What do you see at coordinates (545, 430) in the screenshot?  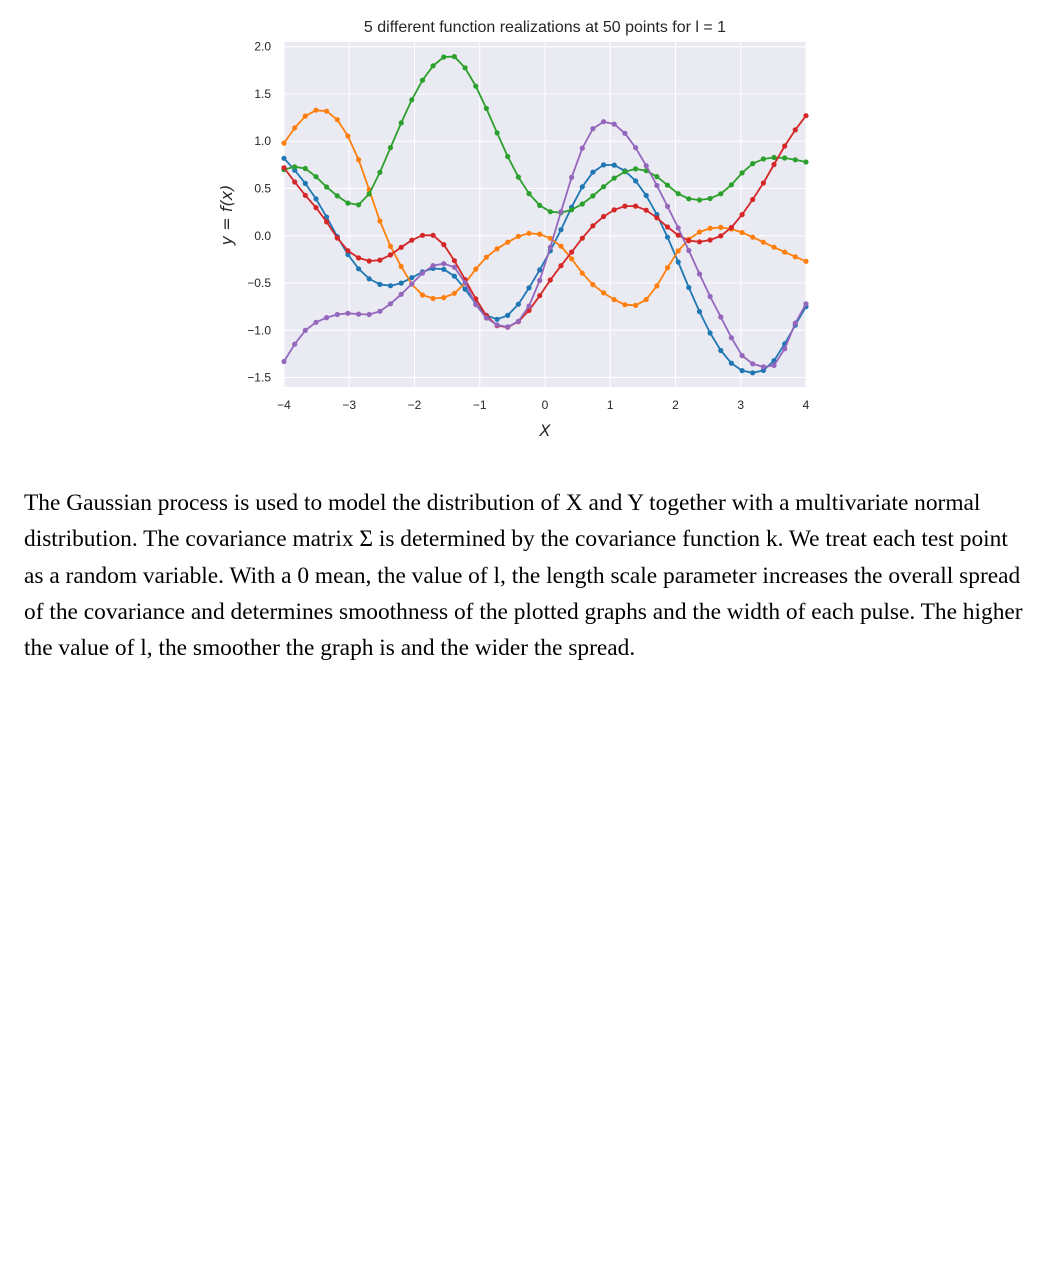 I see `x-axis-label: X` at bounding box center [545, 430].